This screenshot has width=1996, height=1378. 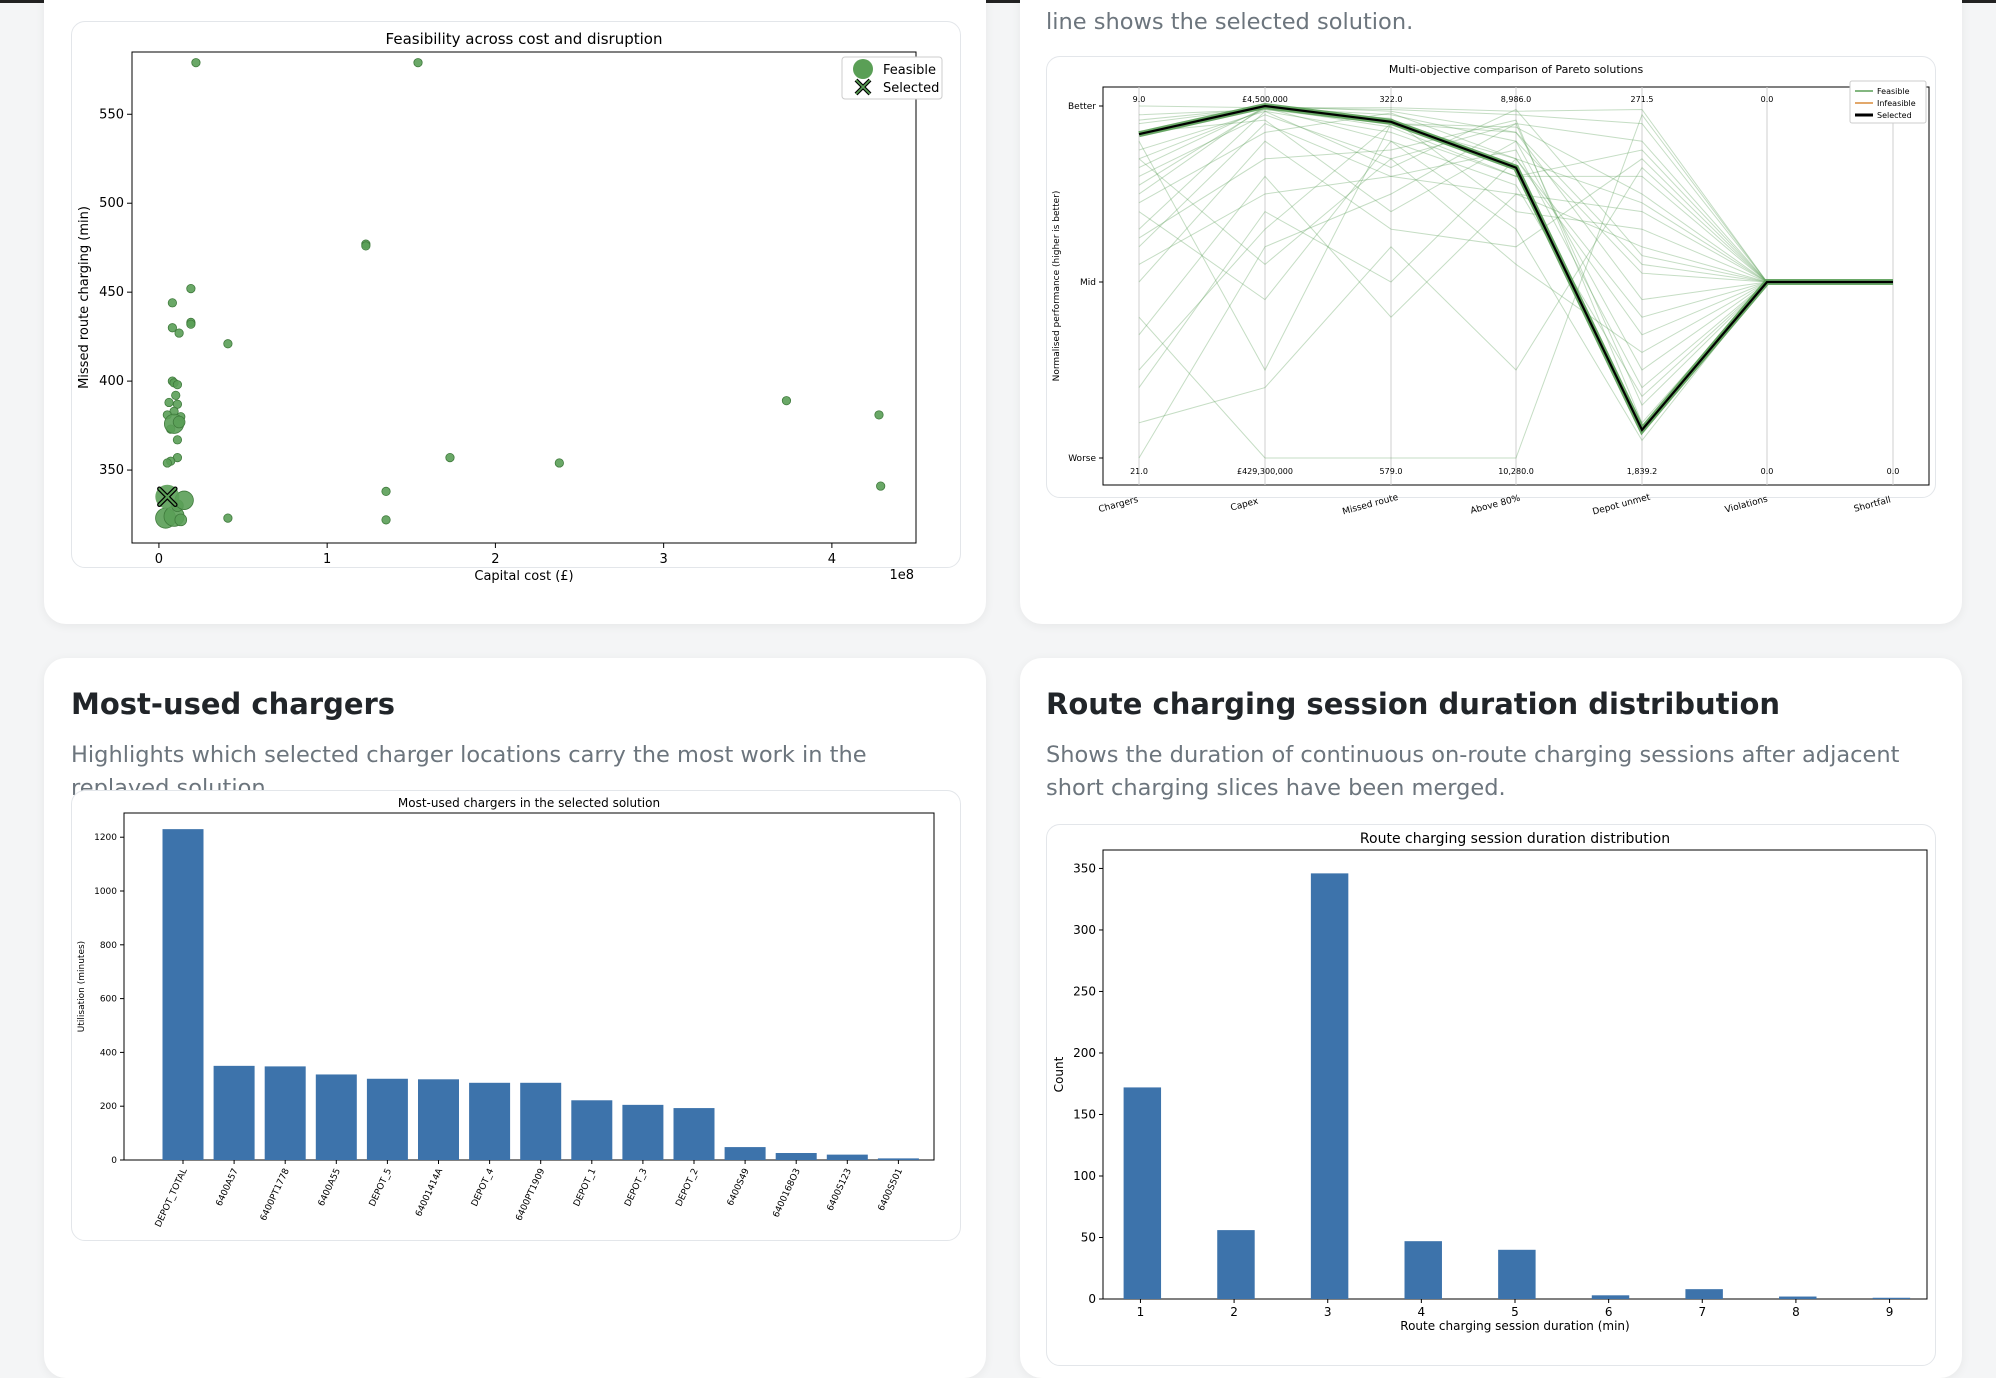 What do you see at coordinates (1515, 1312) in the screenshot?
I see `x-tick-label: 5` at bounding box center [1515, 1312].